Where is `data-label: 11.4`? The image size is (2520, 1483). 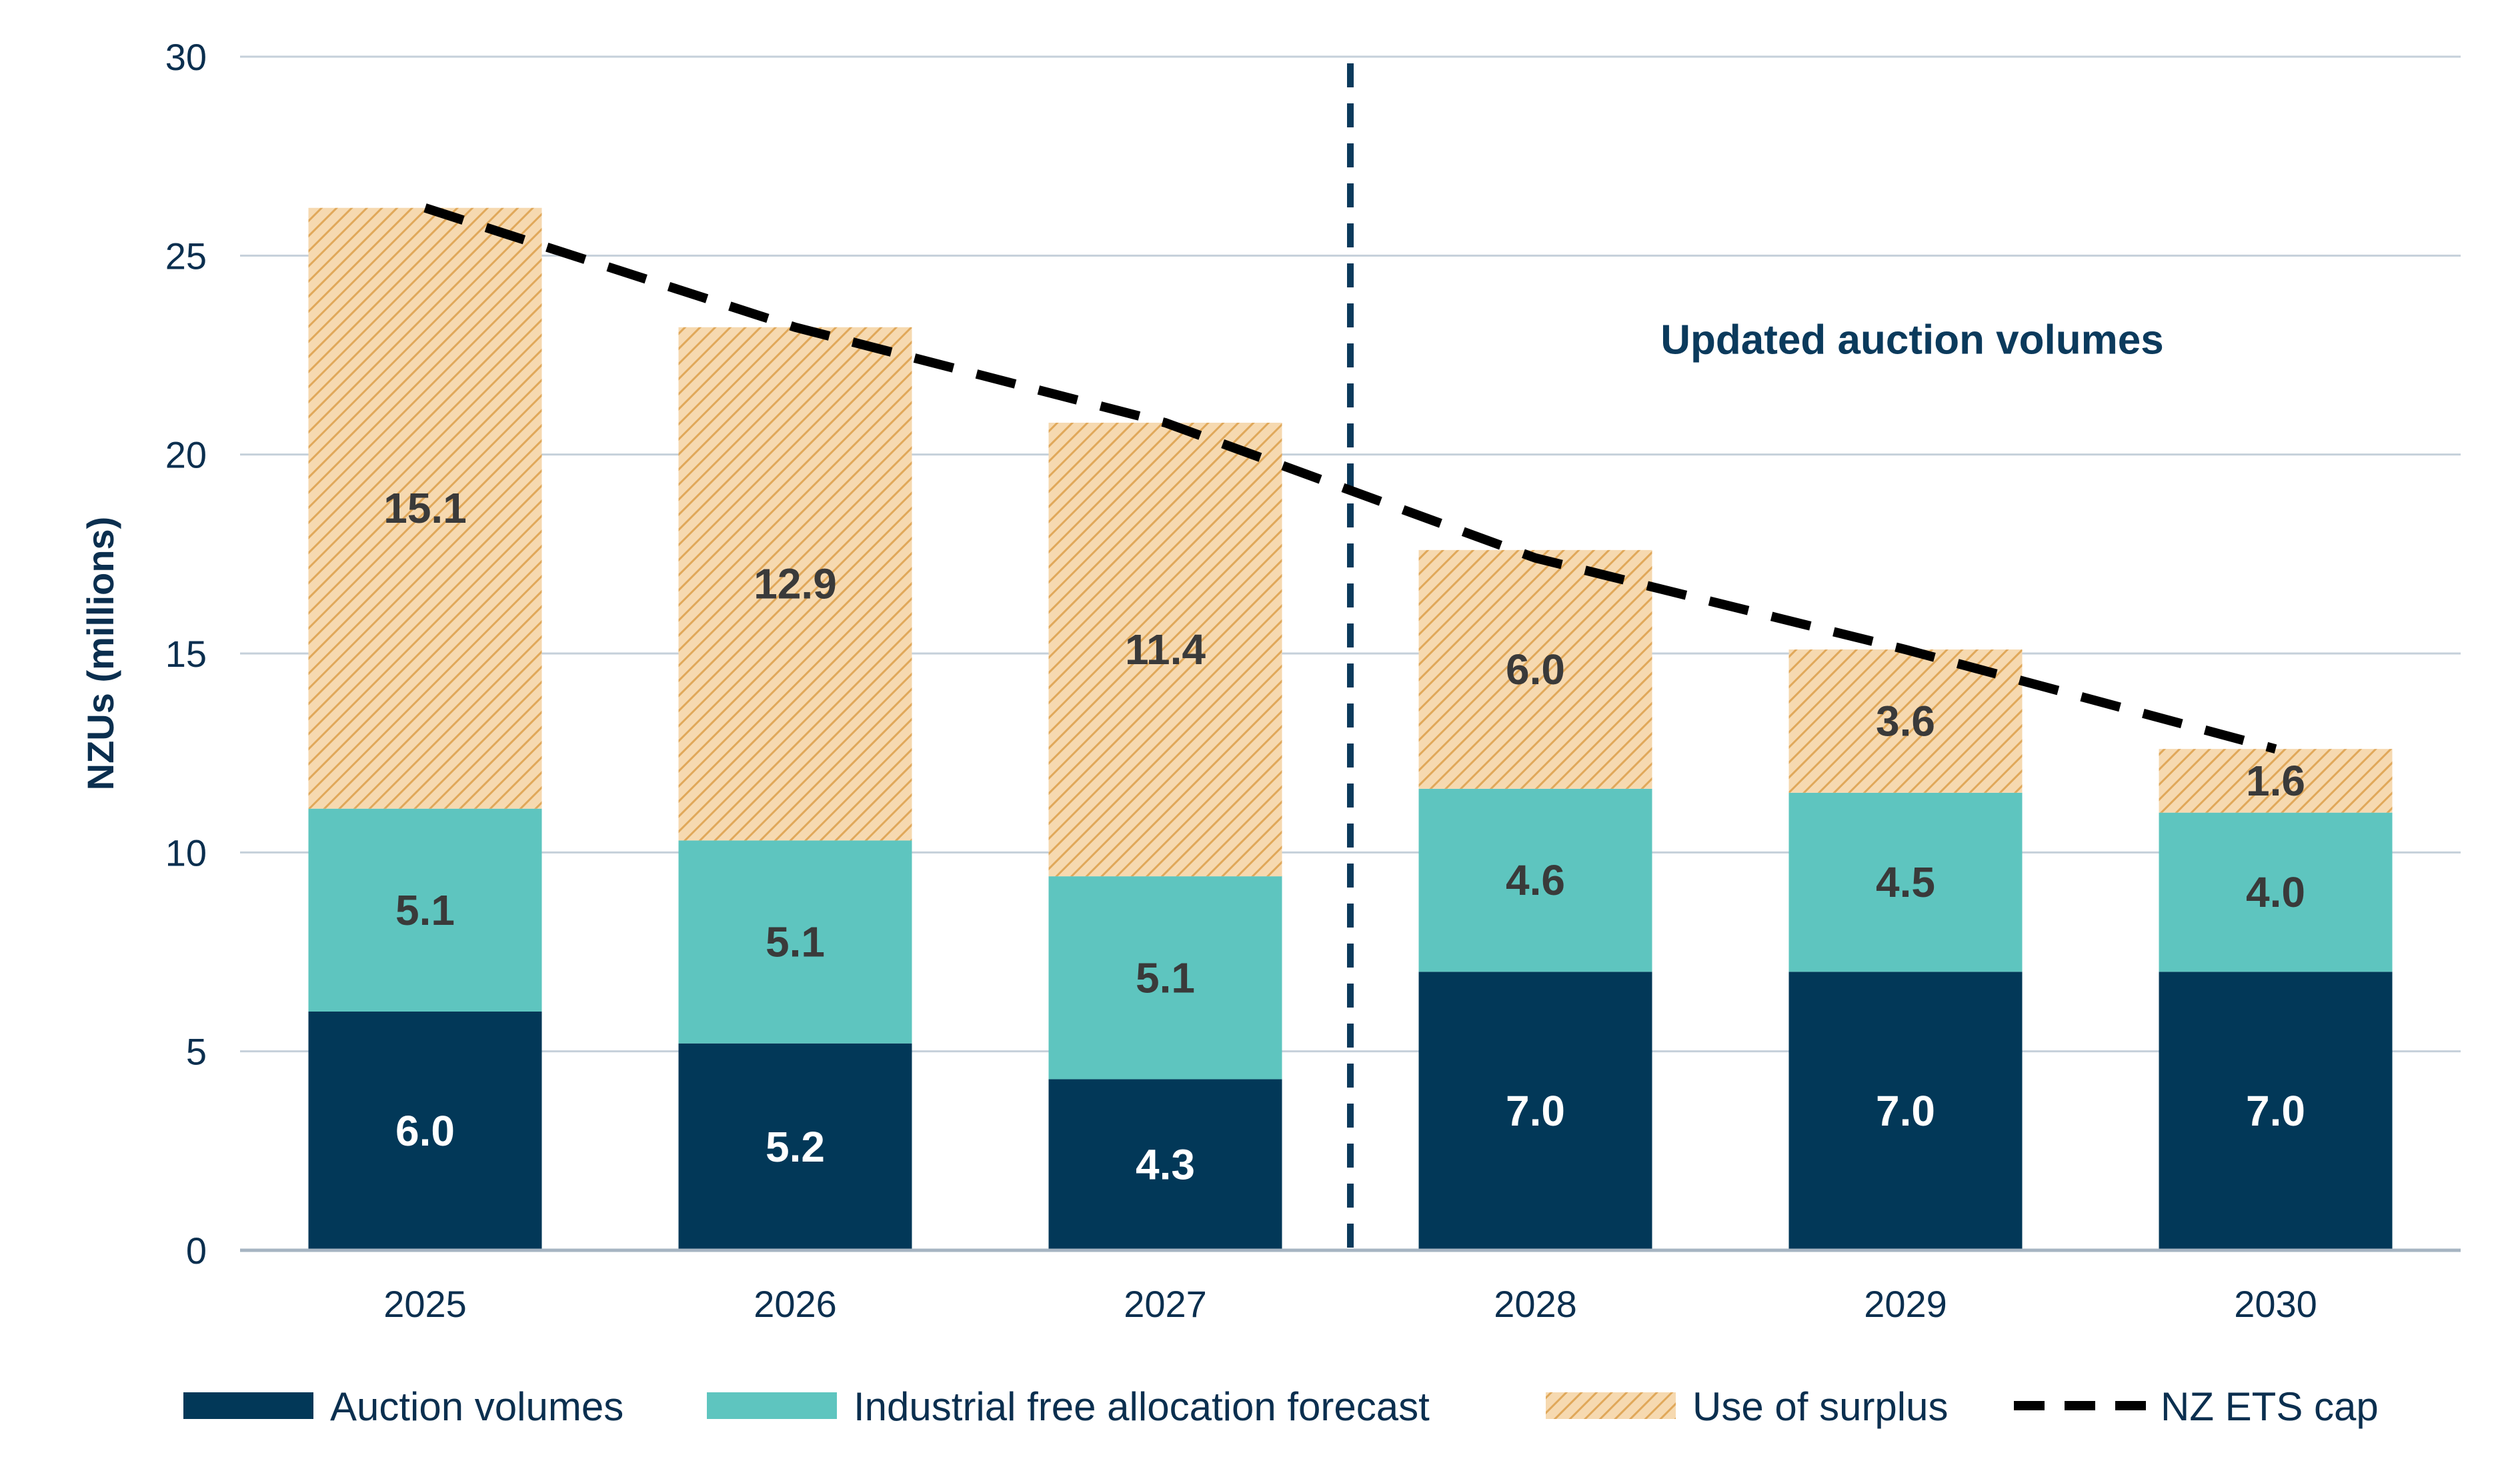
data-label: 11.4 is located at coordinates (1165, 649).